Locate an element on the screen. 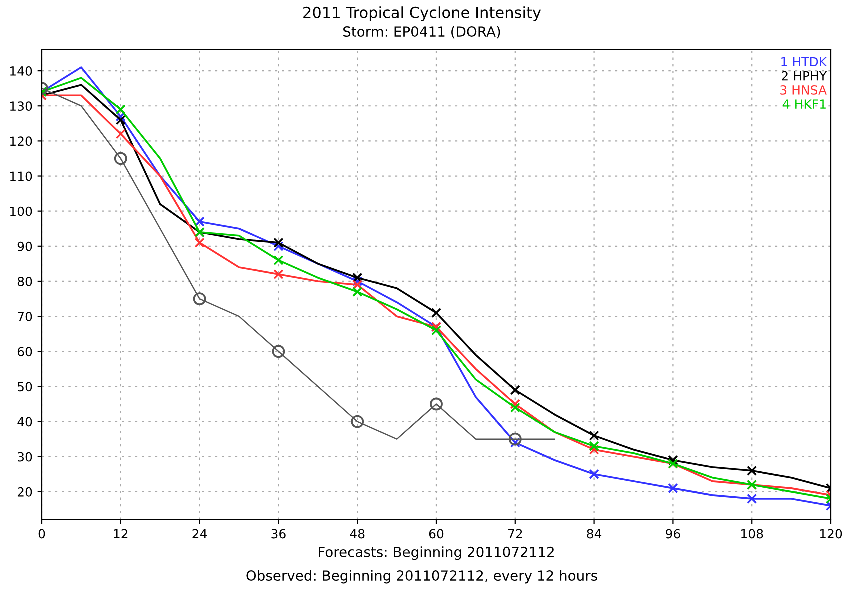  y-tick-label: 90 is located at coordinates (25, 247).